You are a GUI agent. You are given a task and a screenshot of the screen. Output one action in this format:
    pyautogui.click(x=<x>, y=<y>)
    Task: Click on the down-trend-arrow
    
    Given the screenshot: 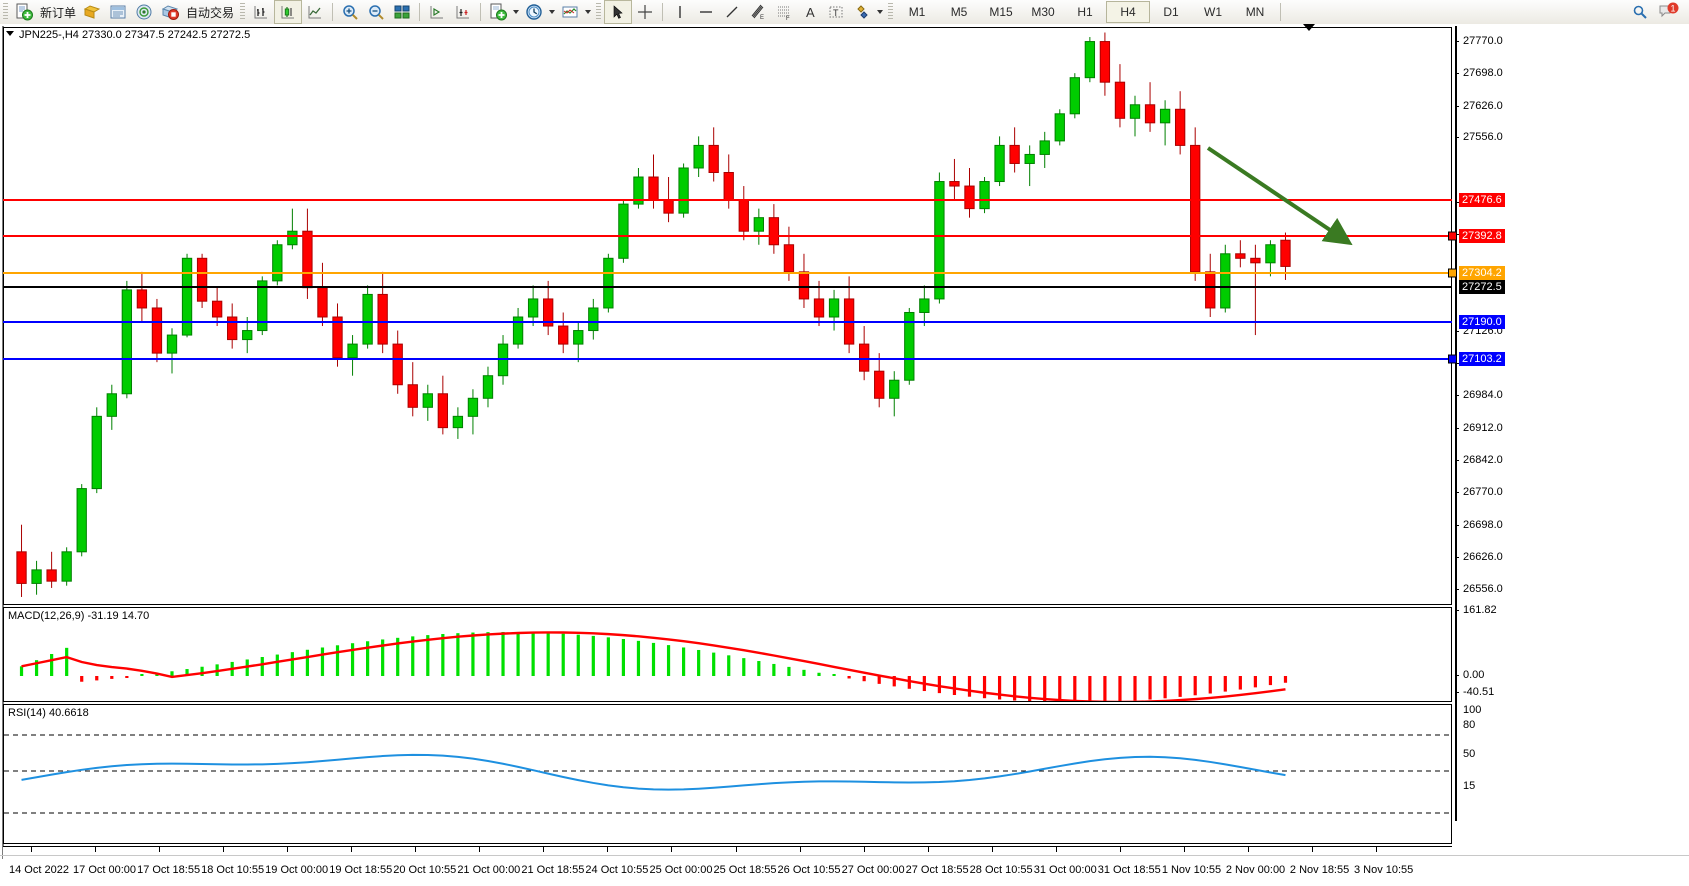 What is the action you would take?
    pyautogui.click(x=1280, y=197)
    